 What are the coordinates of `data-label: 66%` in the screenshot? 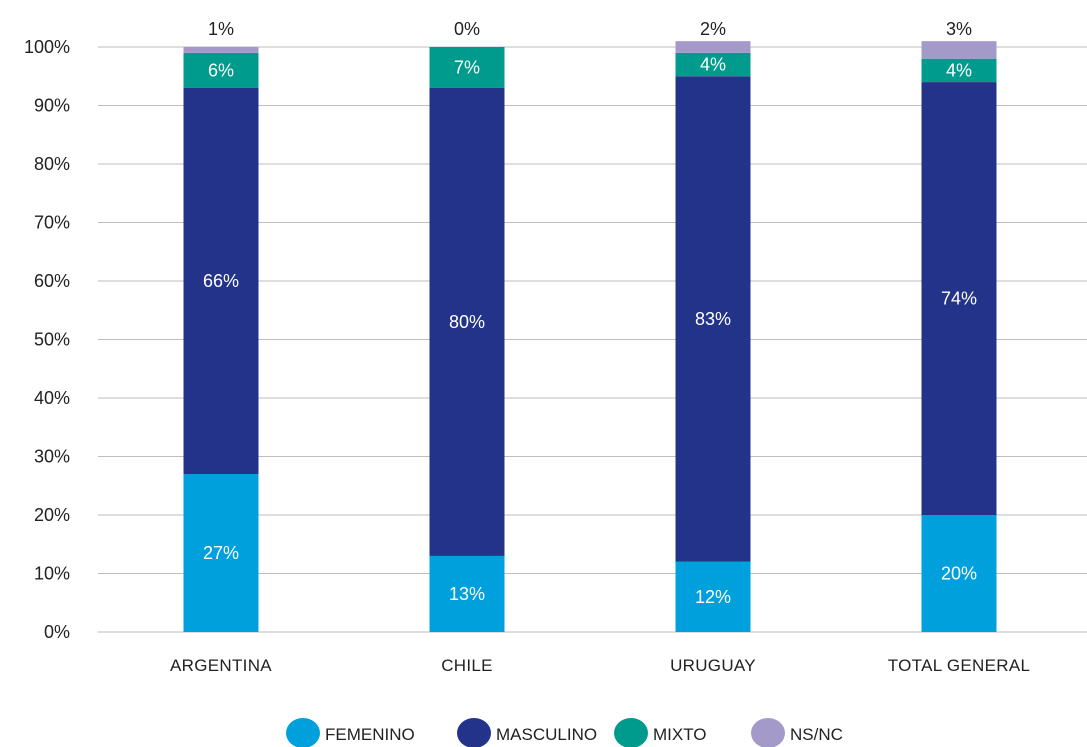 It's located at (221, 281).